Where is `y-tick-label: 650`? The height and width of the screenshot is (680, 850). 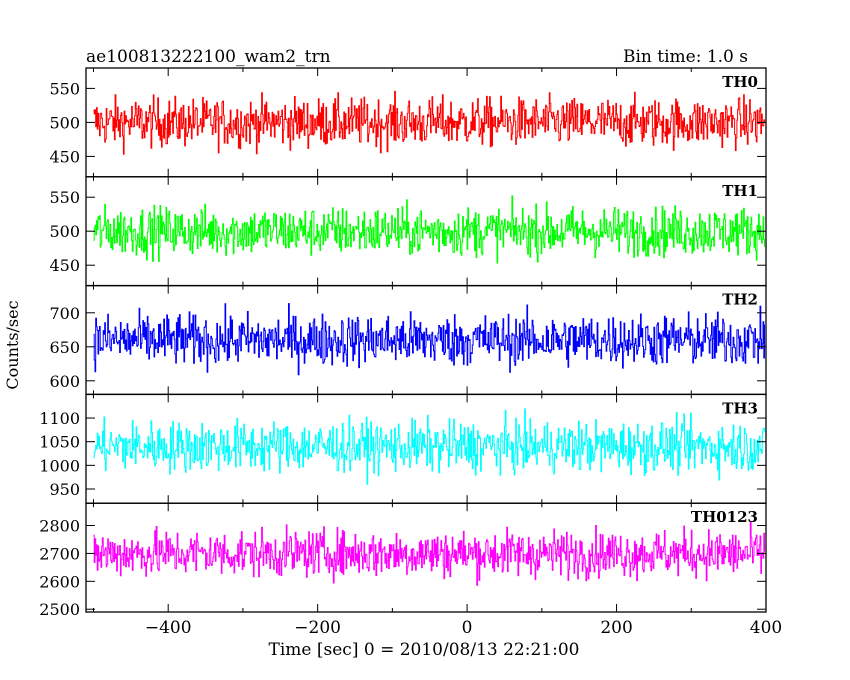 y-tick-label: 650 is located at coordinates (64, 347).